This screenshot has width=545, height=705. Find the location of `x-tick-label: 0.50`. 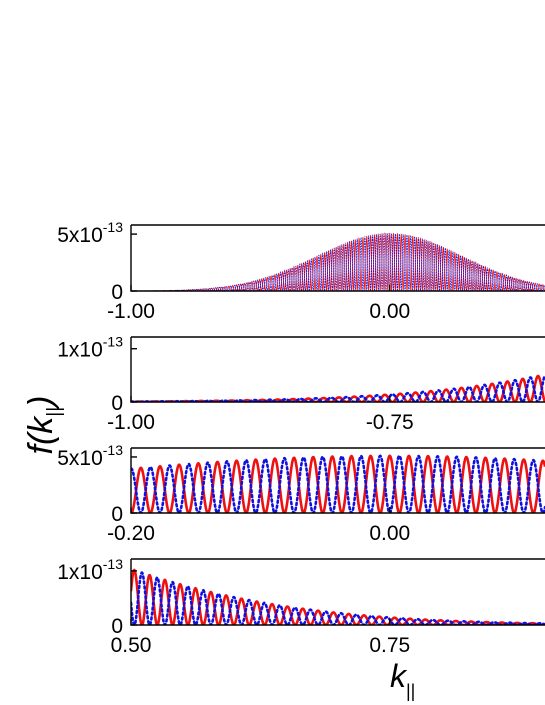

x-tick-label: 0.50 is located at coordinates (131, 645).